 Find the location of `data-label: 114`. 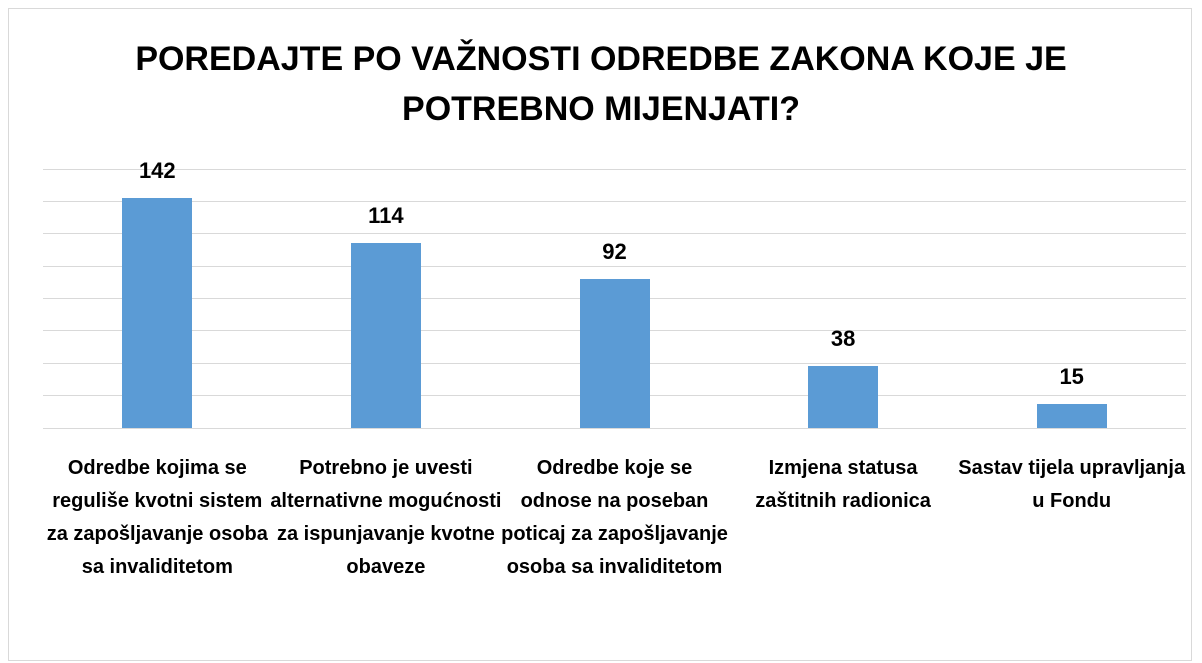

data-label: 114 is located at coordinates (386, 216).